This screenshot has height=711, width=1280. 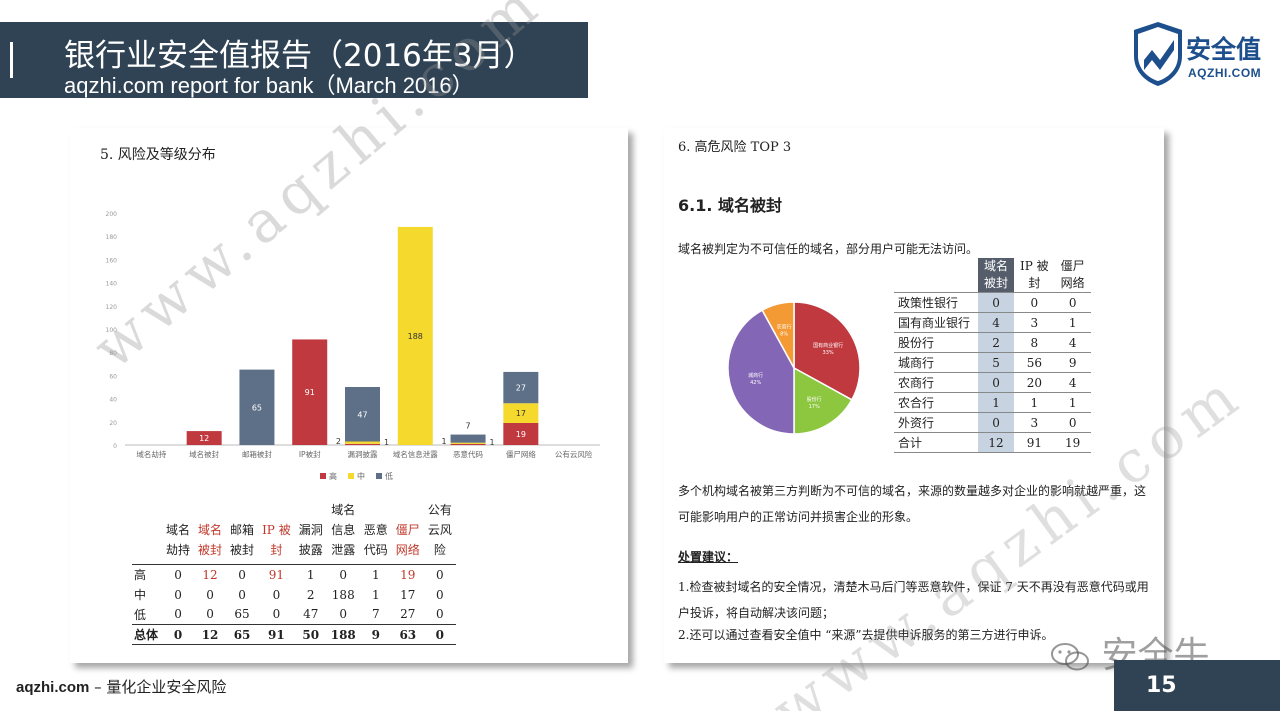 What do you see at coordinates (333, 476) in the screenshot?
I see `legend-label: 高` at bounding box center [333, 476].